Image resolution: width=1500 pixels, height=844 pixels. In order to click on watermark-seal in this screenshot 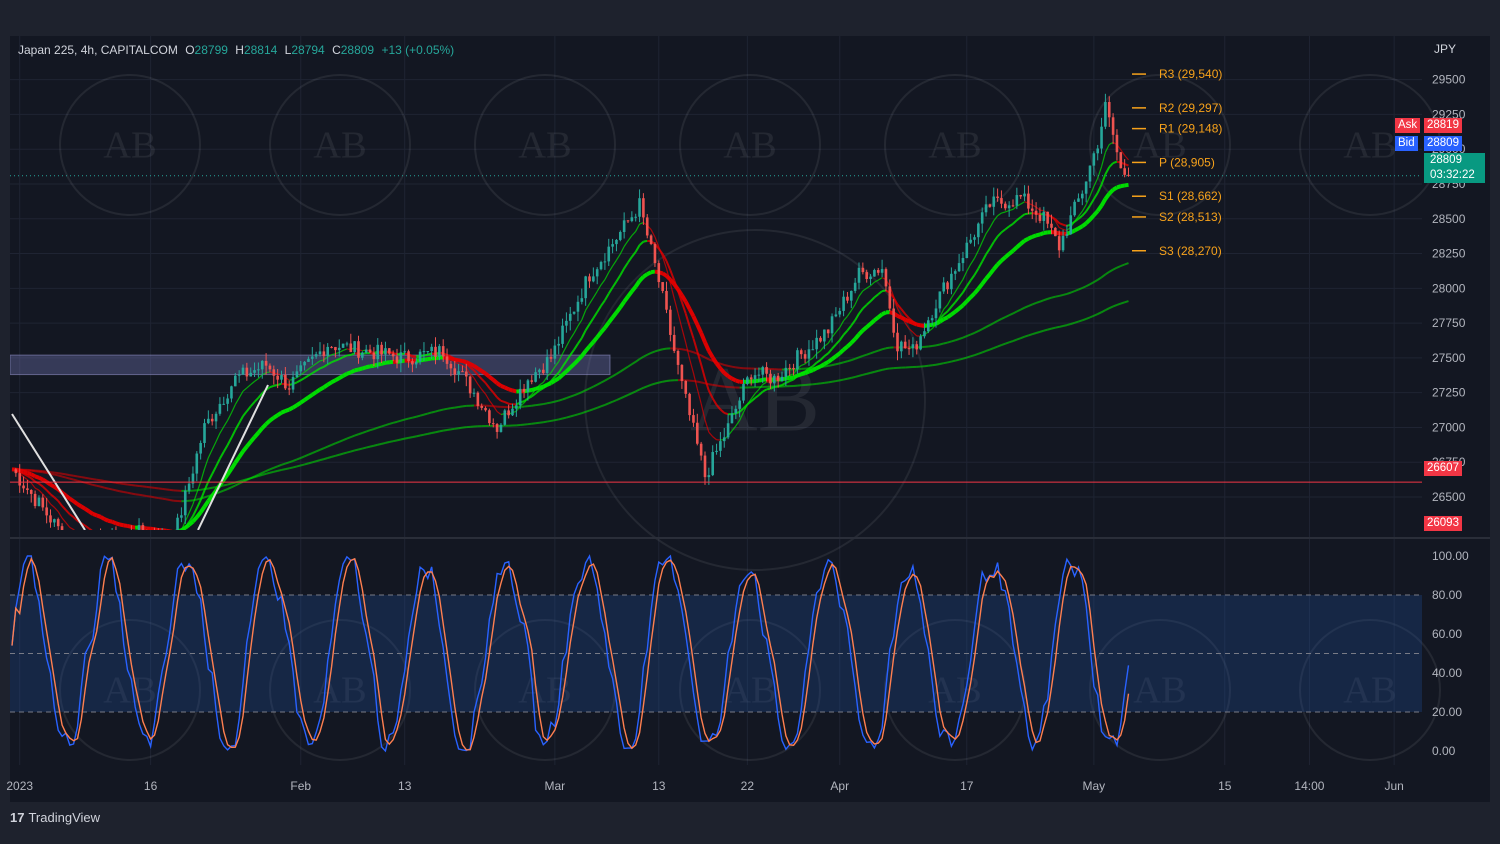, I will do `click(750, 145)`.